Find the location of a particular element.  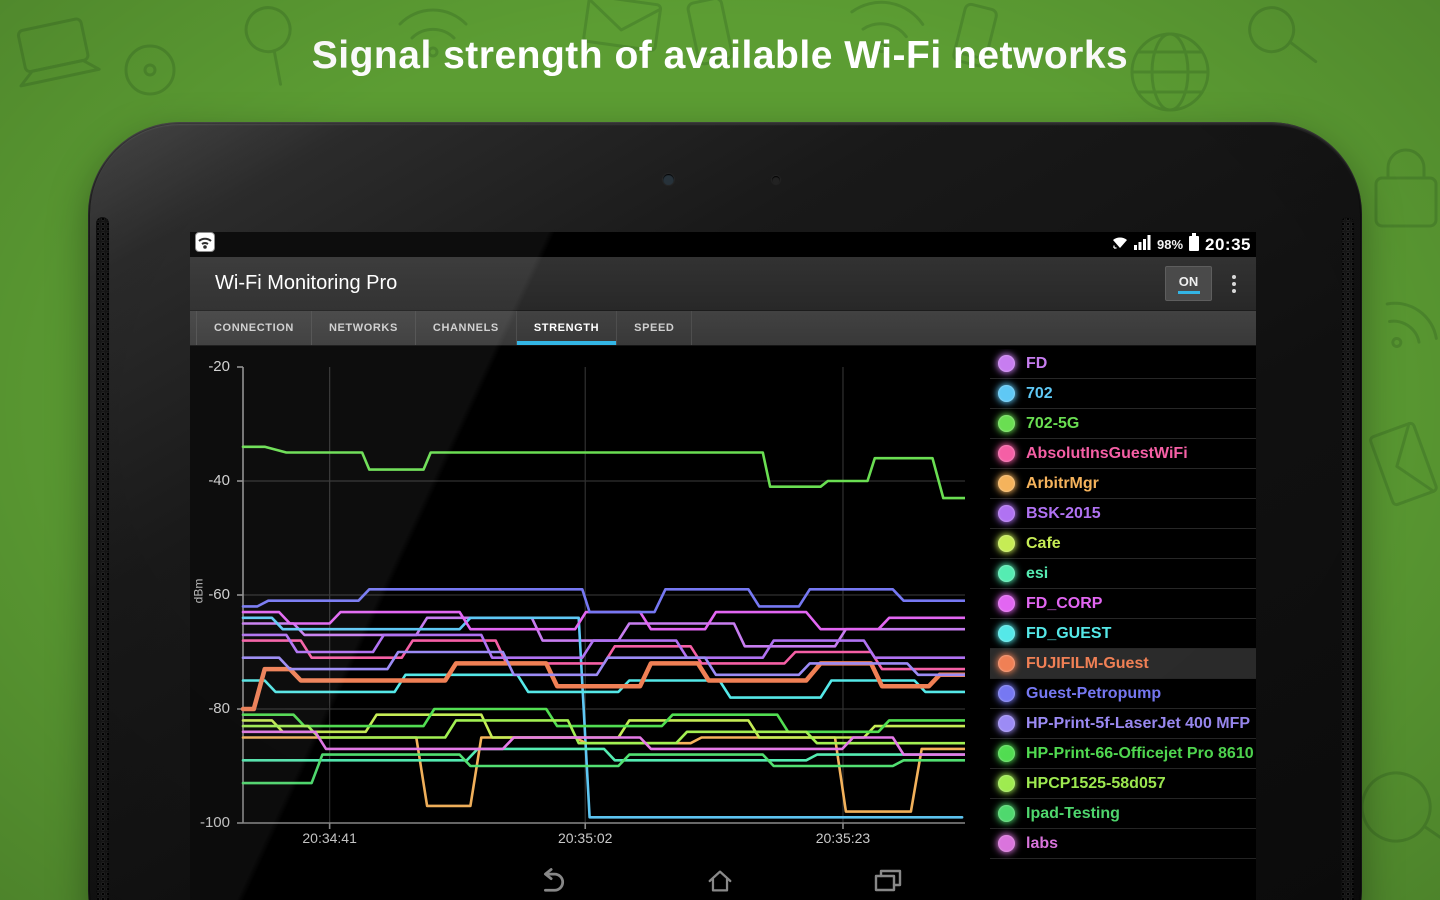

legend-row-fd: FD is located at coordinates (1123, 364).